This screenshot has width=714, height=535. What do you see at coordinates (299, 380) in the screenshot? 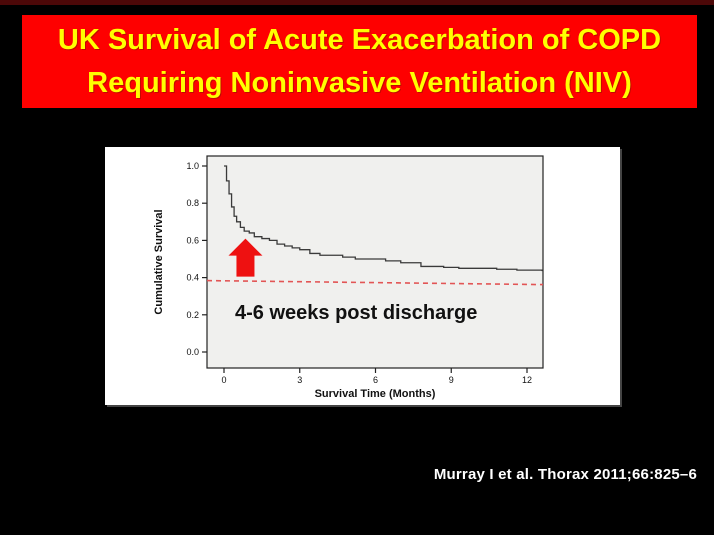
I see `x-tick-label: 3` at bounding box center [299, 380].